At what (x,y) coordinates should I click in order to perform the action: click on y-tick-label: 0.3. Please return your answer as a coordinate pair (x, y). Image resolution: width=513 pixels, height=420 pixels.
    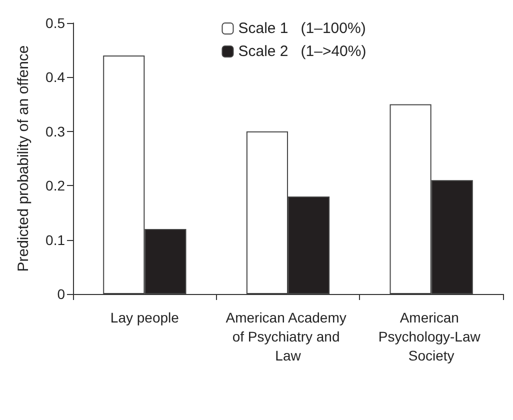
    Looking at the image, I should click on (56, 131).